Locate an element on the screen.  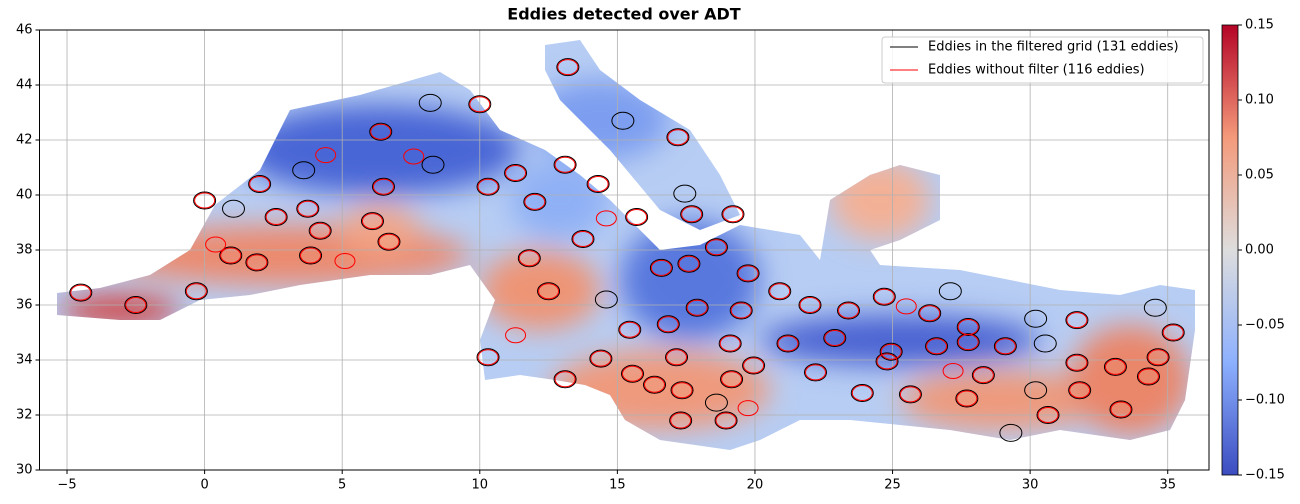
x-tick-label: 30 is located at coordinates (1030, 485).